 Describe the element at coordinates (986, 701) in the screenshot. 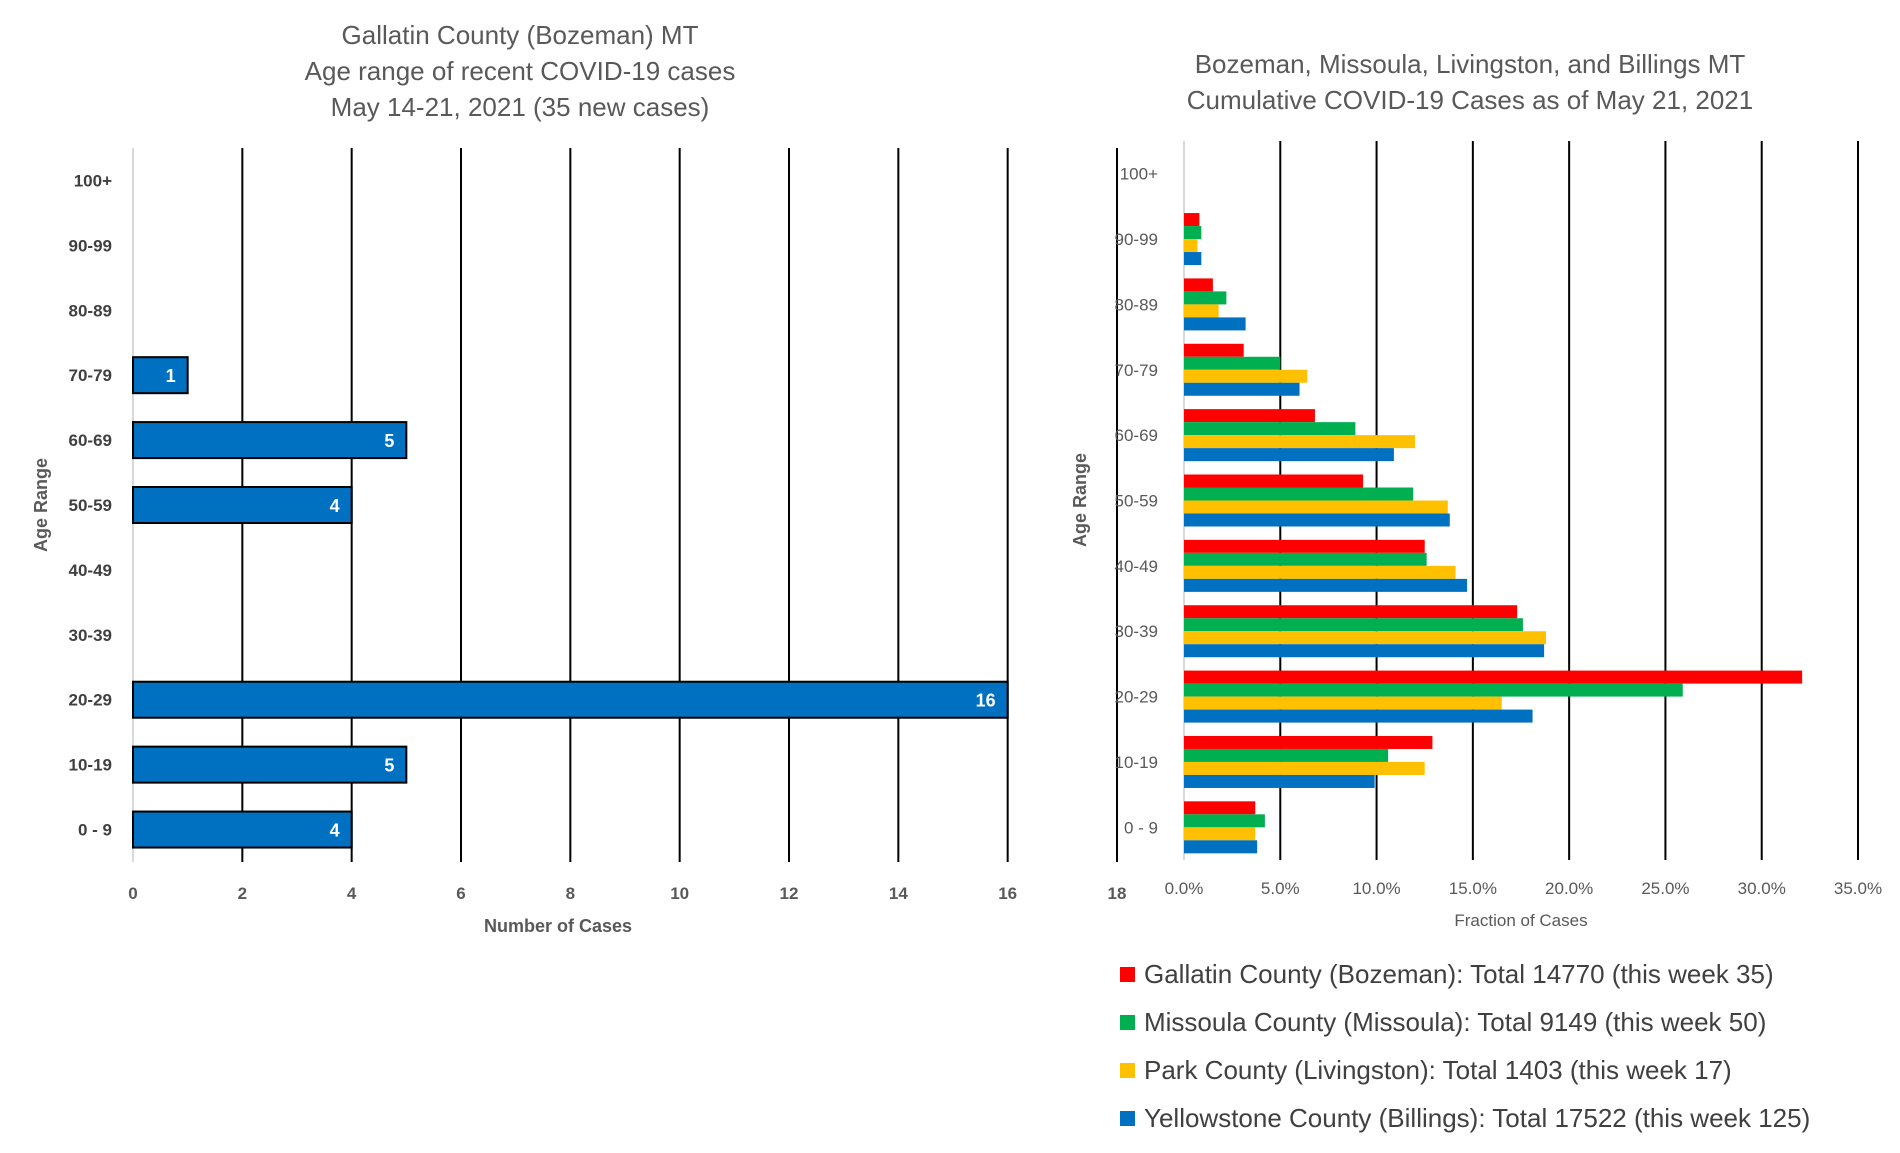

I see `data-label: 16` at that location.